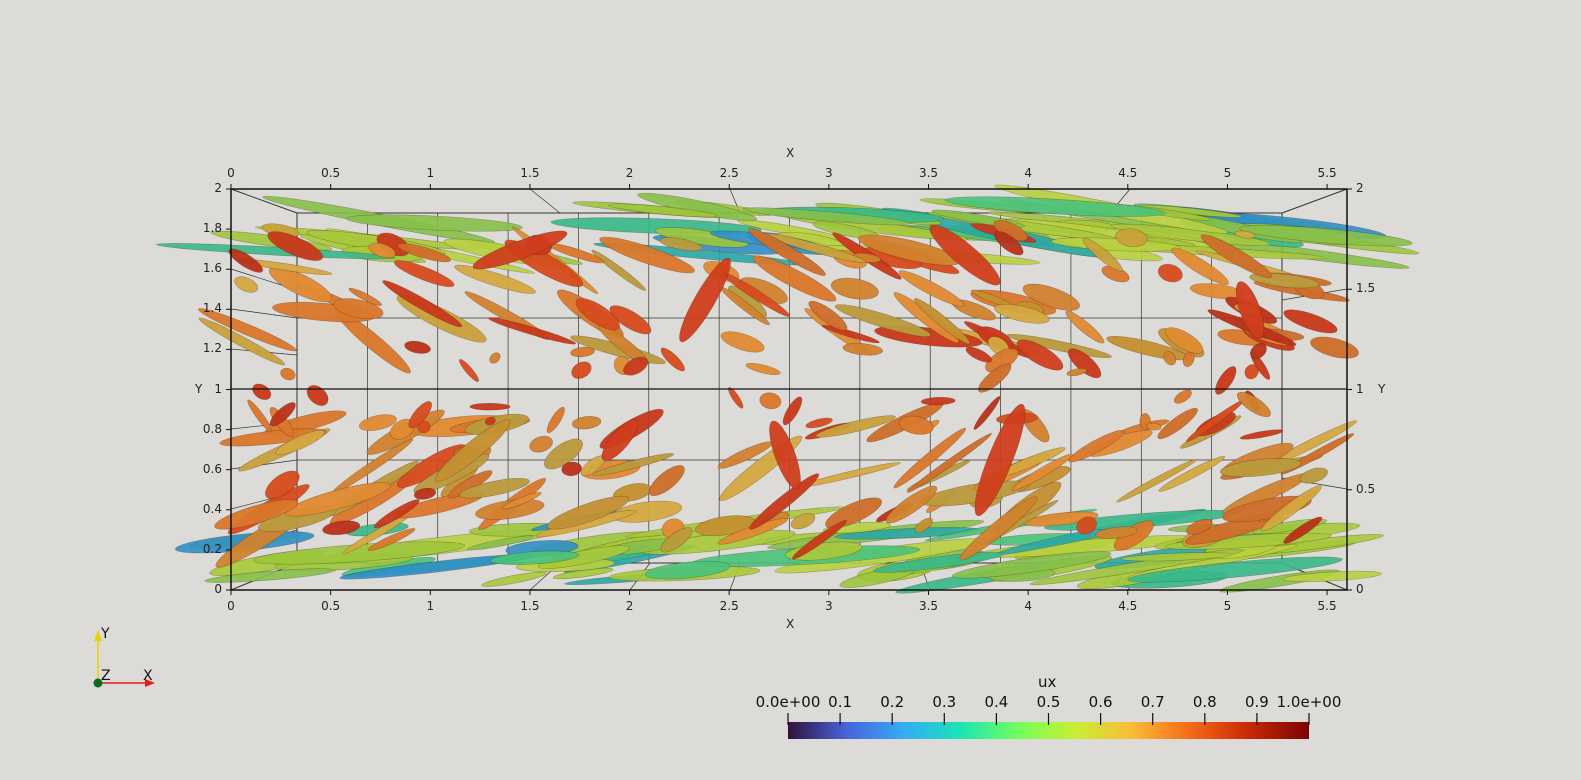  Describe the element at coordinates (212, 468) in the screenshot. I see `y-tick-label: 0.6` at that location.